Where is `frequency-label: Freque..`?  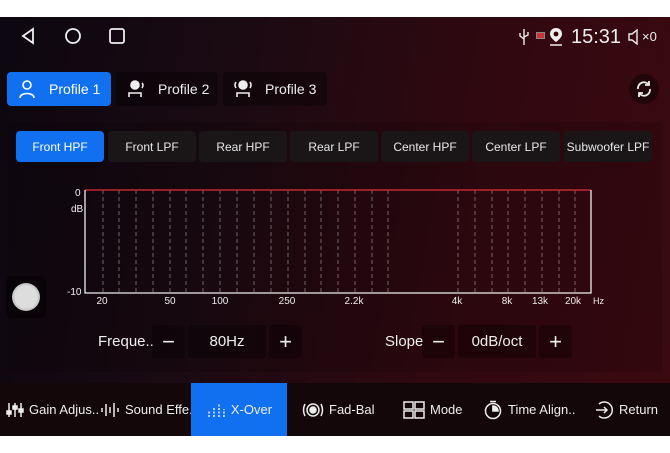
frequency-label: Freque.. is located at coordinates (126, 341).